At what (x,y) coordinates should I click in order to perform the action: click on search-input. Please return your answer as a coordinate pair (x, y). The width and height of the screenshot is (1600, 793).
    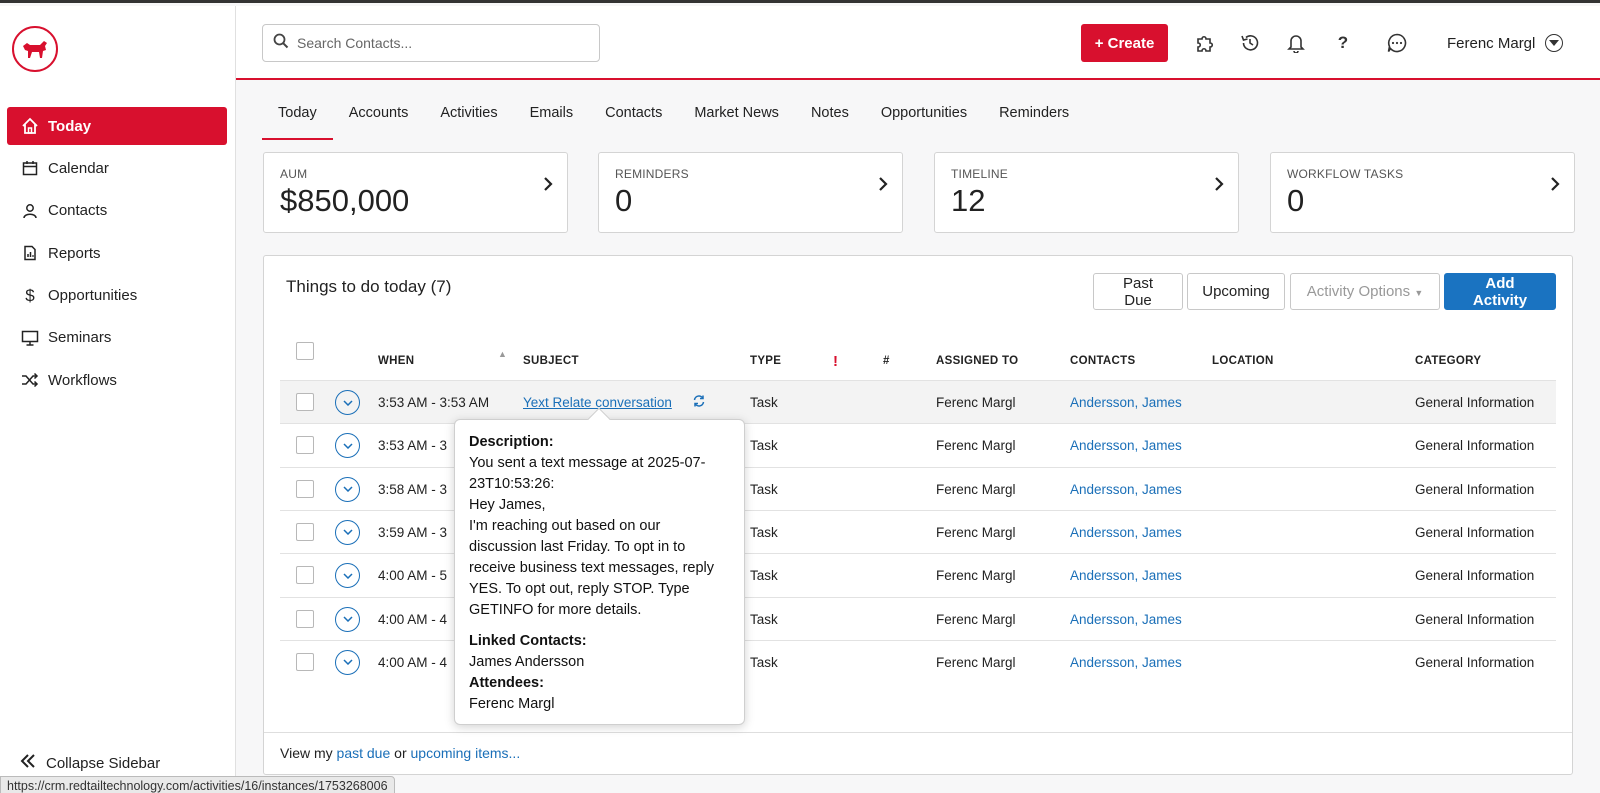
    Looking at the image, I should click on (437, 43).